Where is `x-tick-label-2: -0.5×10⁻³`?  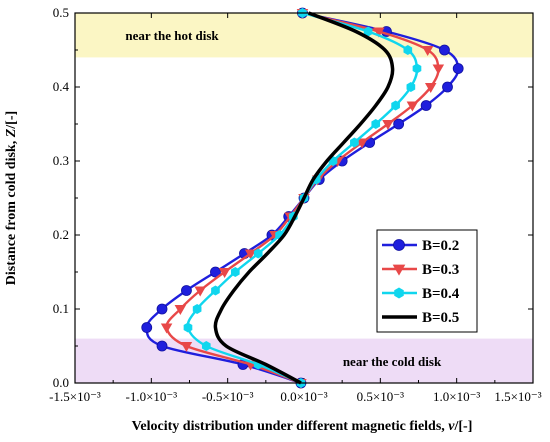
x-tick-label-2: -0.5×10⁻³ is located at coordinates (228, 396).